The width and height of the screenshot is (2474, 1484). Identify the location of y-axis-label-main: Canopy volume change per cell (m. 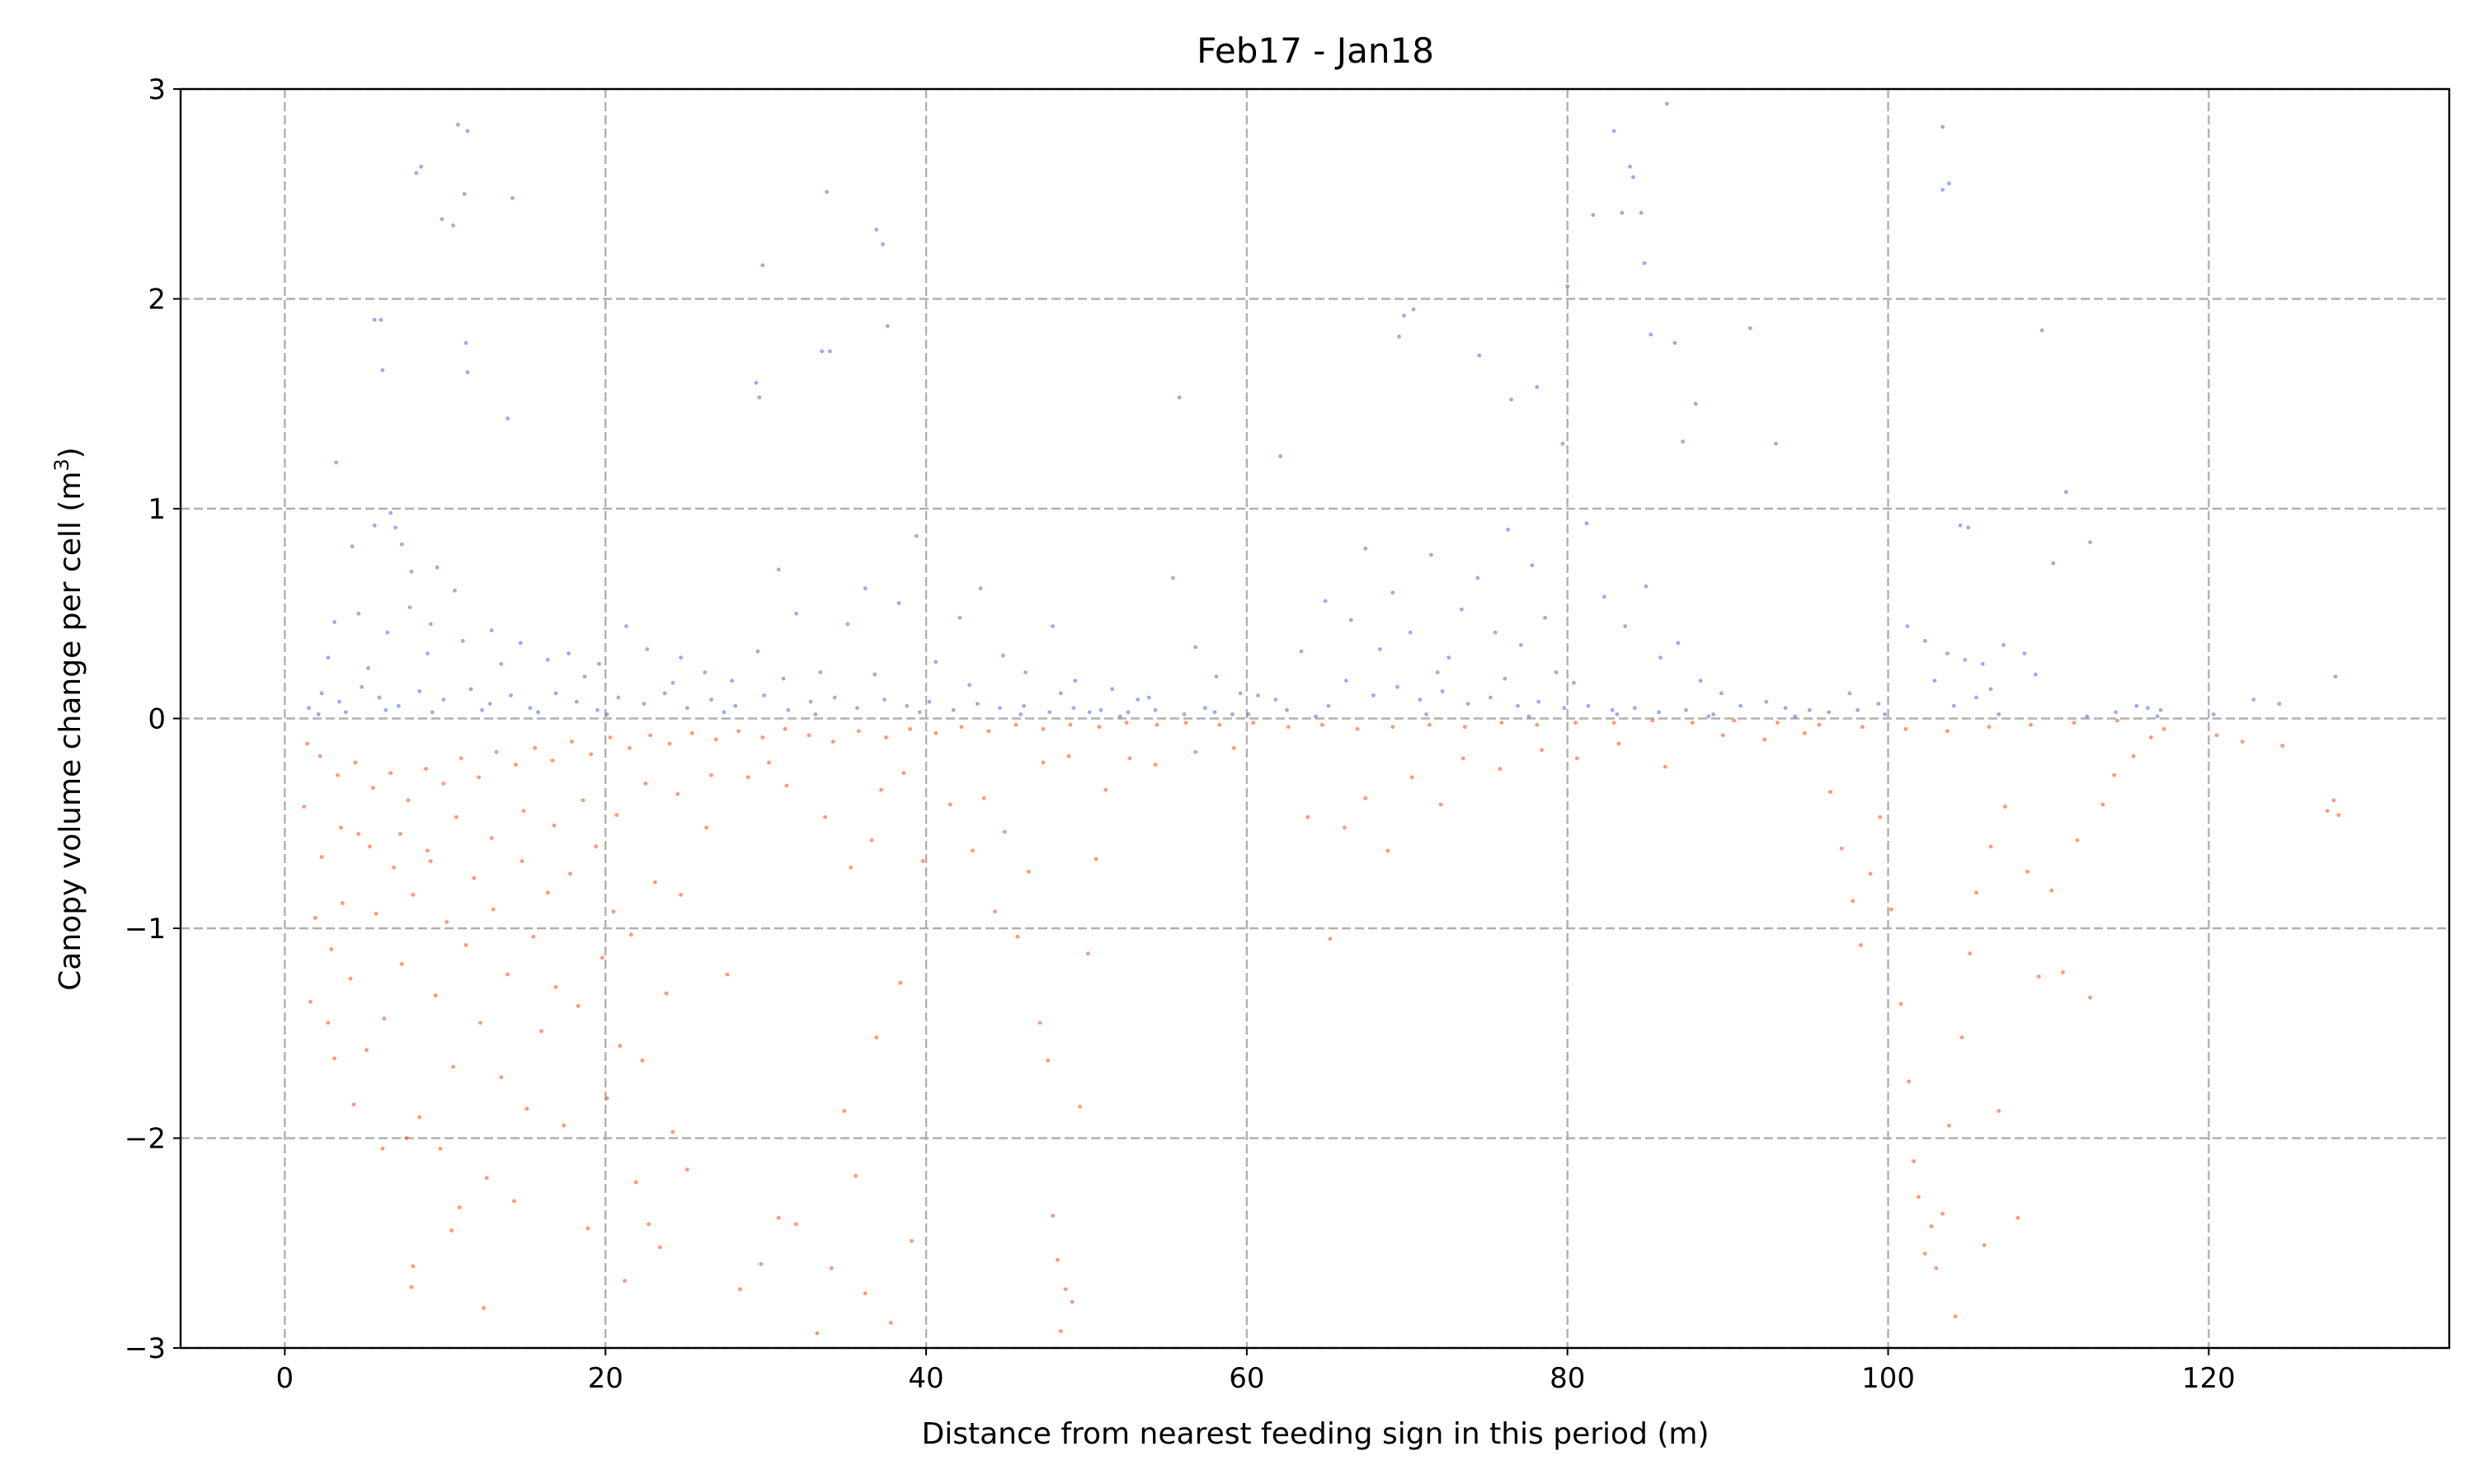
(70, 731).